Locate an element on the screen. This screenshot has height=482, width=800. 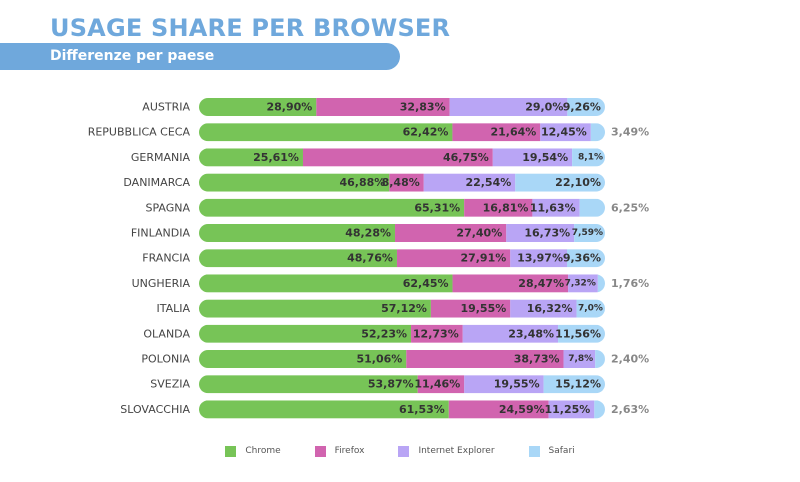
bar-segment-internet-explorer-finlandia is located at coordinates (540, 233).